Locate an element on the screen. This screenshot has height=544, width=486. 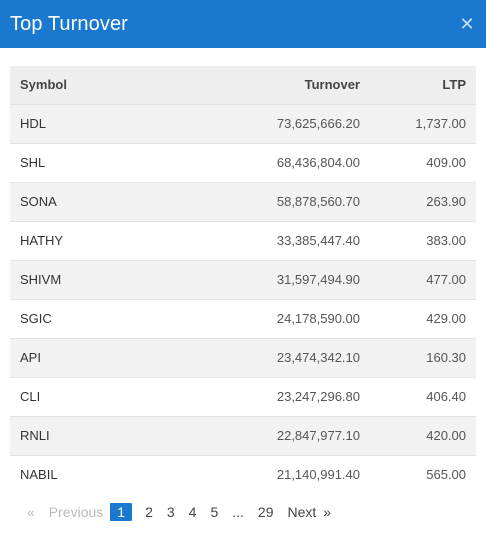
prev-arrow-icon: « is located at coordinates (31, 512).